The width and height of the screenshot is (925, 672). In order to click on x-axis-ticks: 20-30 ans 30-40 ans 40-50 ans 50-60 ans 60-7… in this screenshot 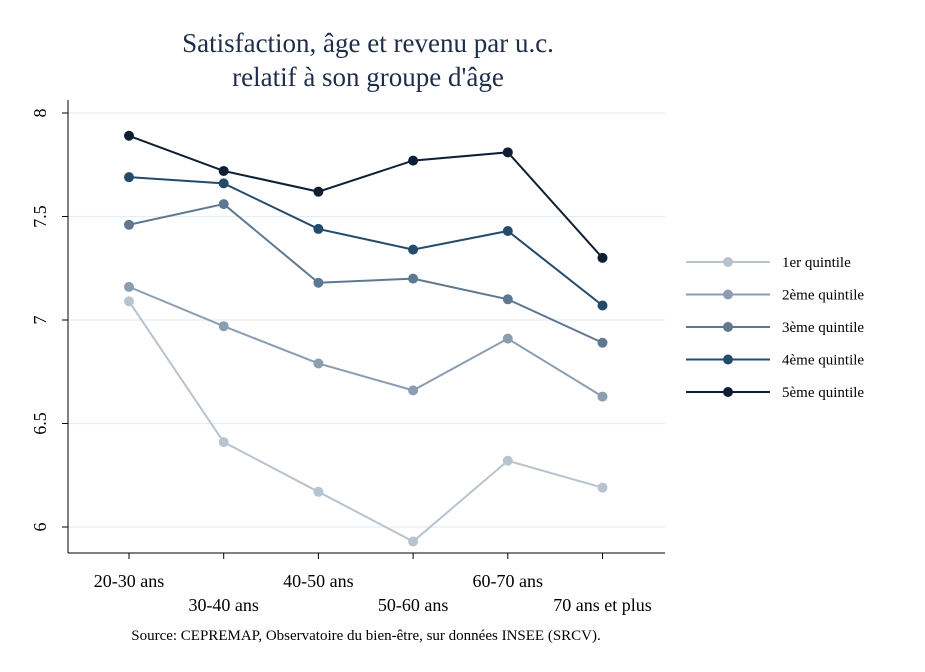, I will do `click(373, 584)`.